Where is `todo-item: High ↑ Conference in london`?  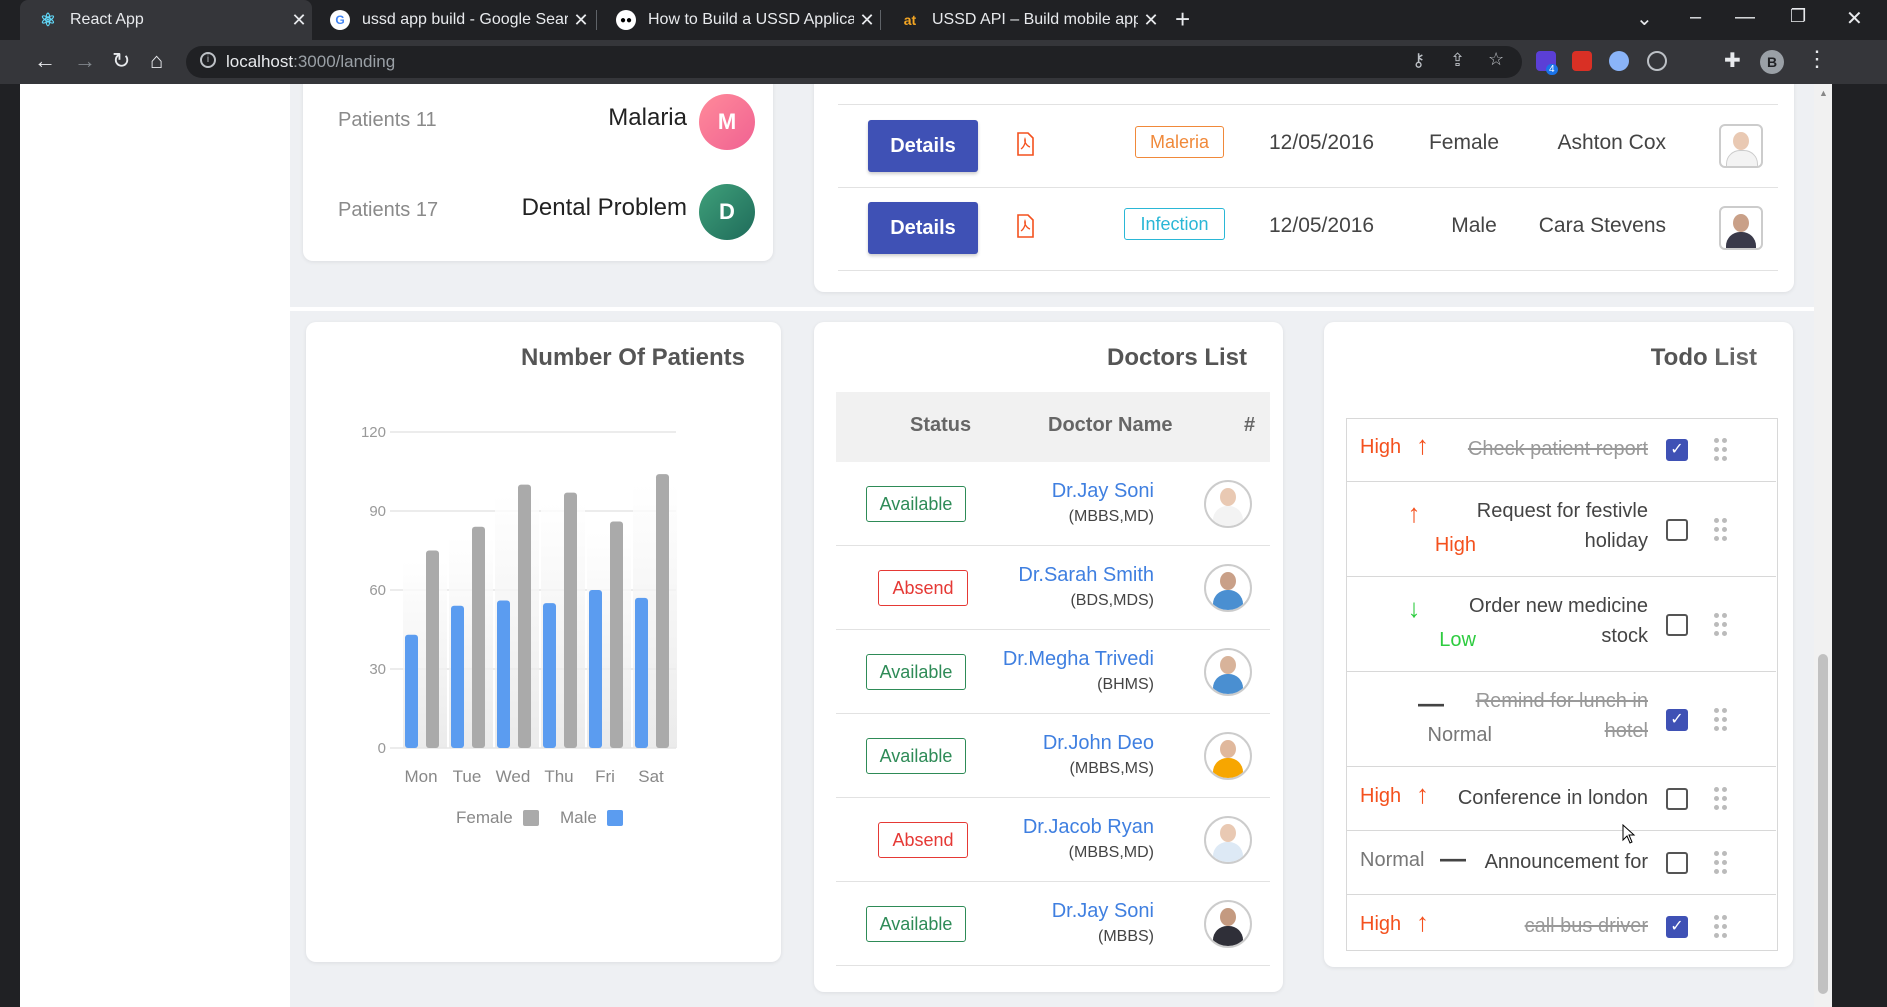 todo-item: High ↑ Conference in london is located at coordinates (1561, 799).